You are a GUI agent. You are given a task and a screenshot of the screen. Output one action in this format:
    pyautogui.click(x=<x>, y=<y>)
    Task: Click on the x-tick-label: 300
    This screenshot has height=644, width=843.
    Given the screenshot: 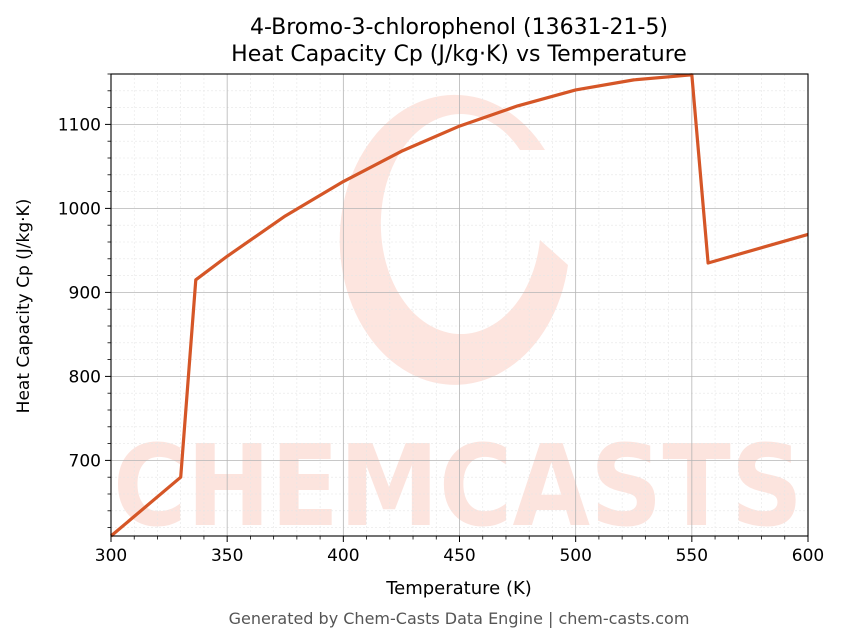 What is the action you would take?
    pyautogui.click(x=111, y=556)
    